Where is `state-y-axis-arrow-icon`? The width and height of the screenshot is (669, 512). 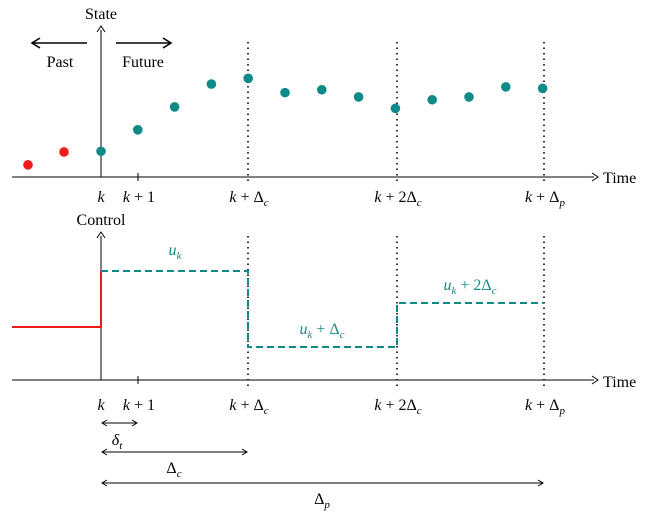 state-y-axis-arrow-icon is located at coordinates (101, 29).